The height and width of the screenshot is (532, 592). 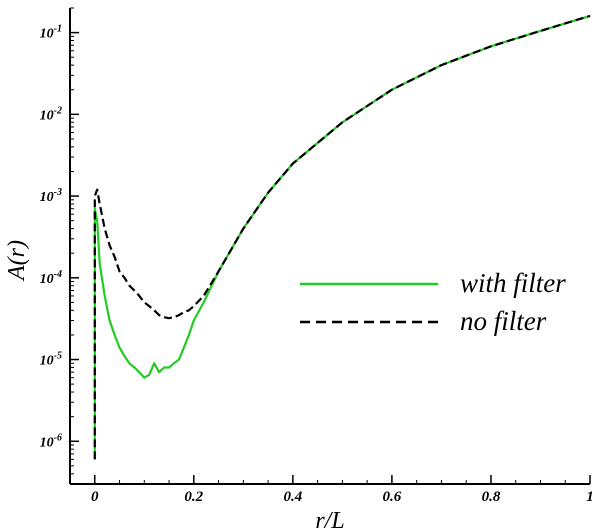 I want to click on y-tick-label: 10⁻², so click(x=51, y=114).